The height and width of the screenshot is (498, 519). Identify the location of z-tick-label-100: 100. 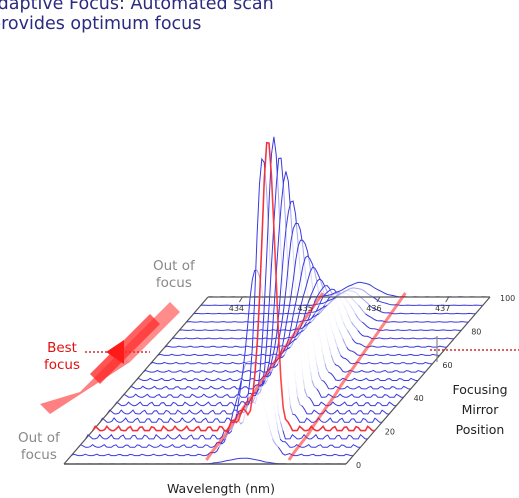
(507, 298).